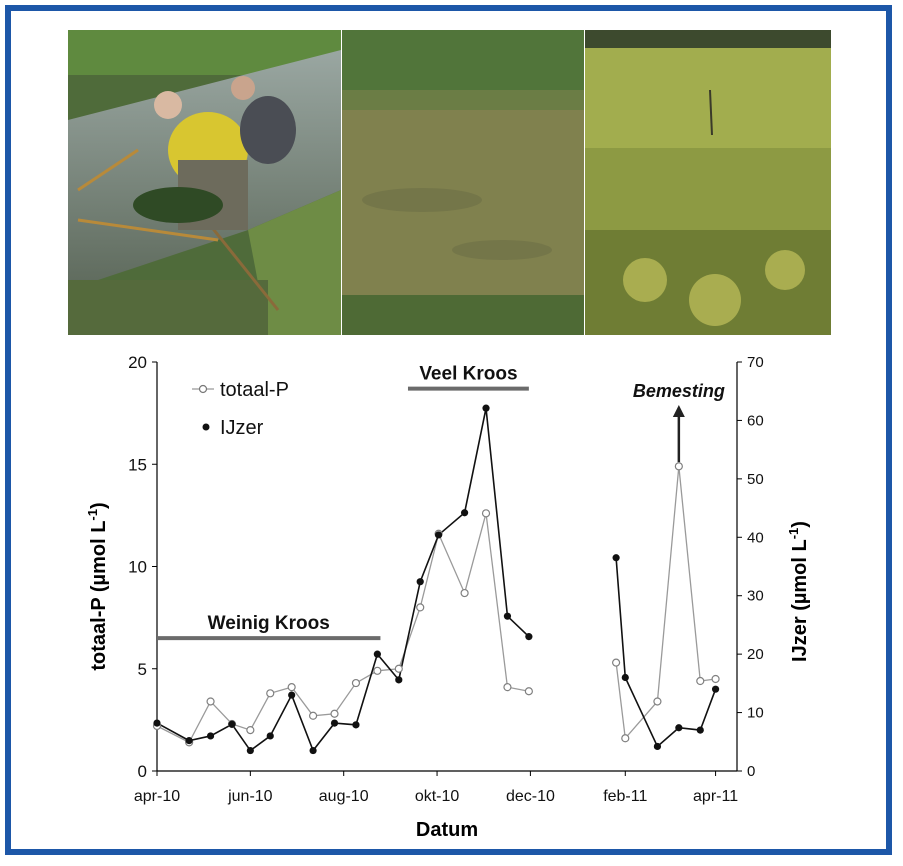 The image size is (903, 866). Describe the element at coordinates (250, 796) in the screenshot. I see `x-tick-label: jun-10` at that location.